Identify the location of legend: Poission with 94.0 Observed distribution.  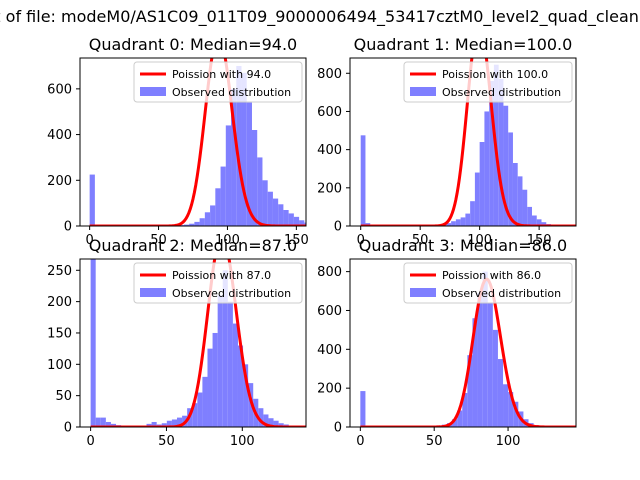
(218, 82).